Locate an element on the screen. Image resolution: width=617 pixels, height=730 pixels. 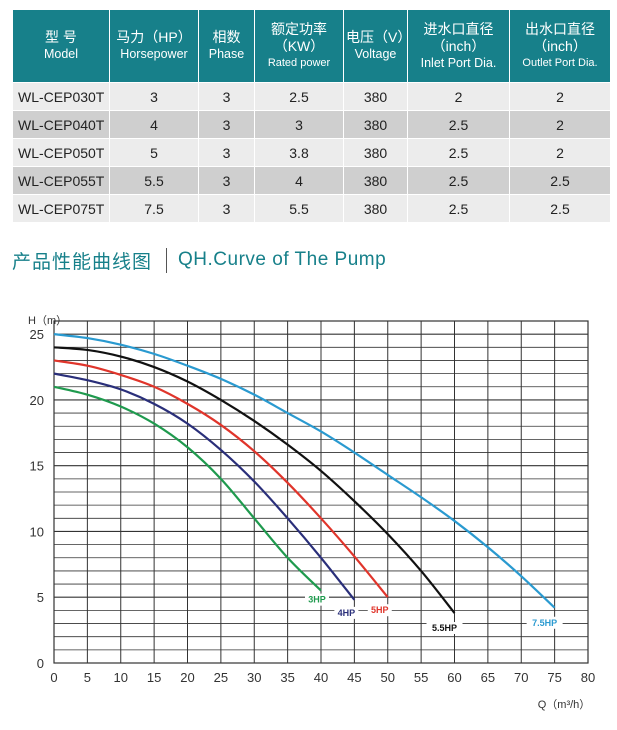
header-label-unit: （KW） is located at coordinates (299, 45).